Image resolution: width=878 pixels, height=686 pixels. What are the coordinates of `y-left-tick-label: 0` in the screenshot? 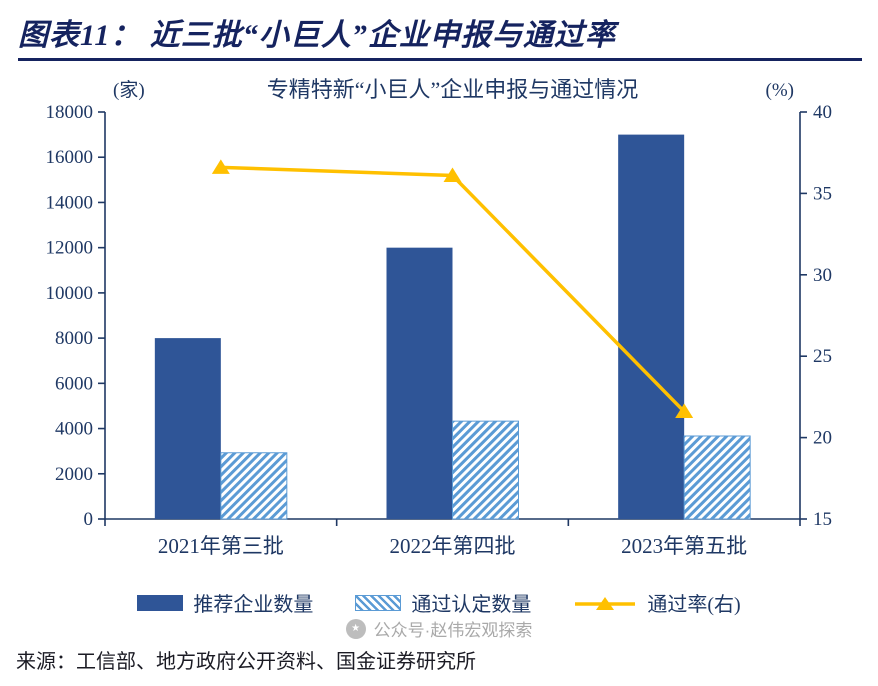 It's located at (89, 519).